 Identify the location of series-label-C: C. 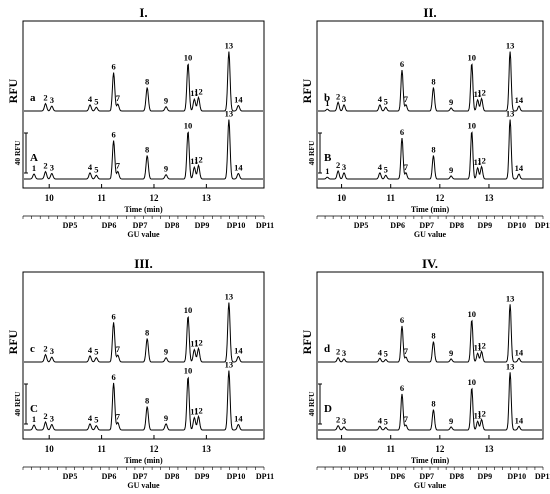
(34, 409).